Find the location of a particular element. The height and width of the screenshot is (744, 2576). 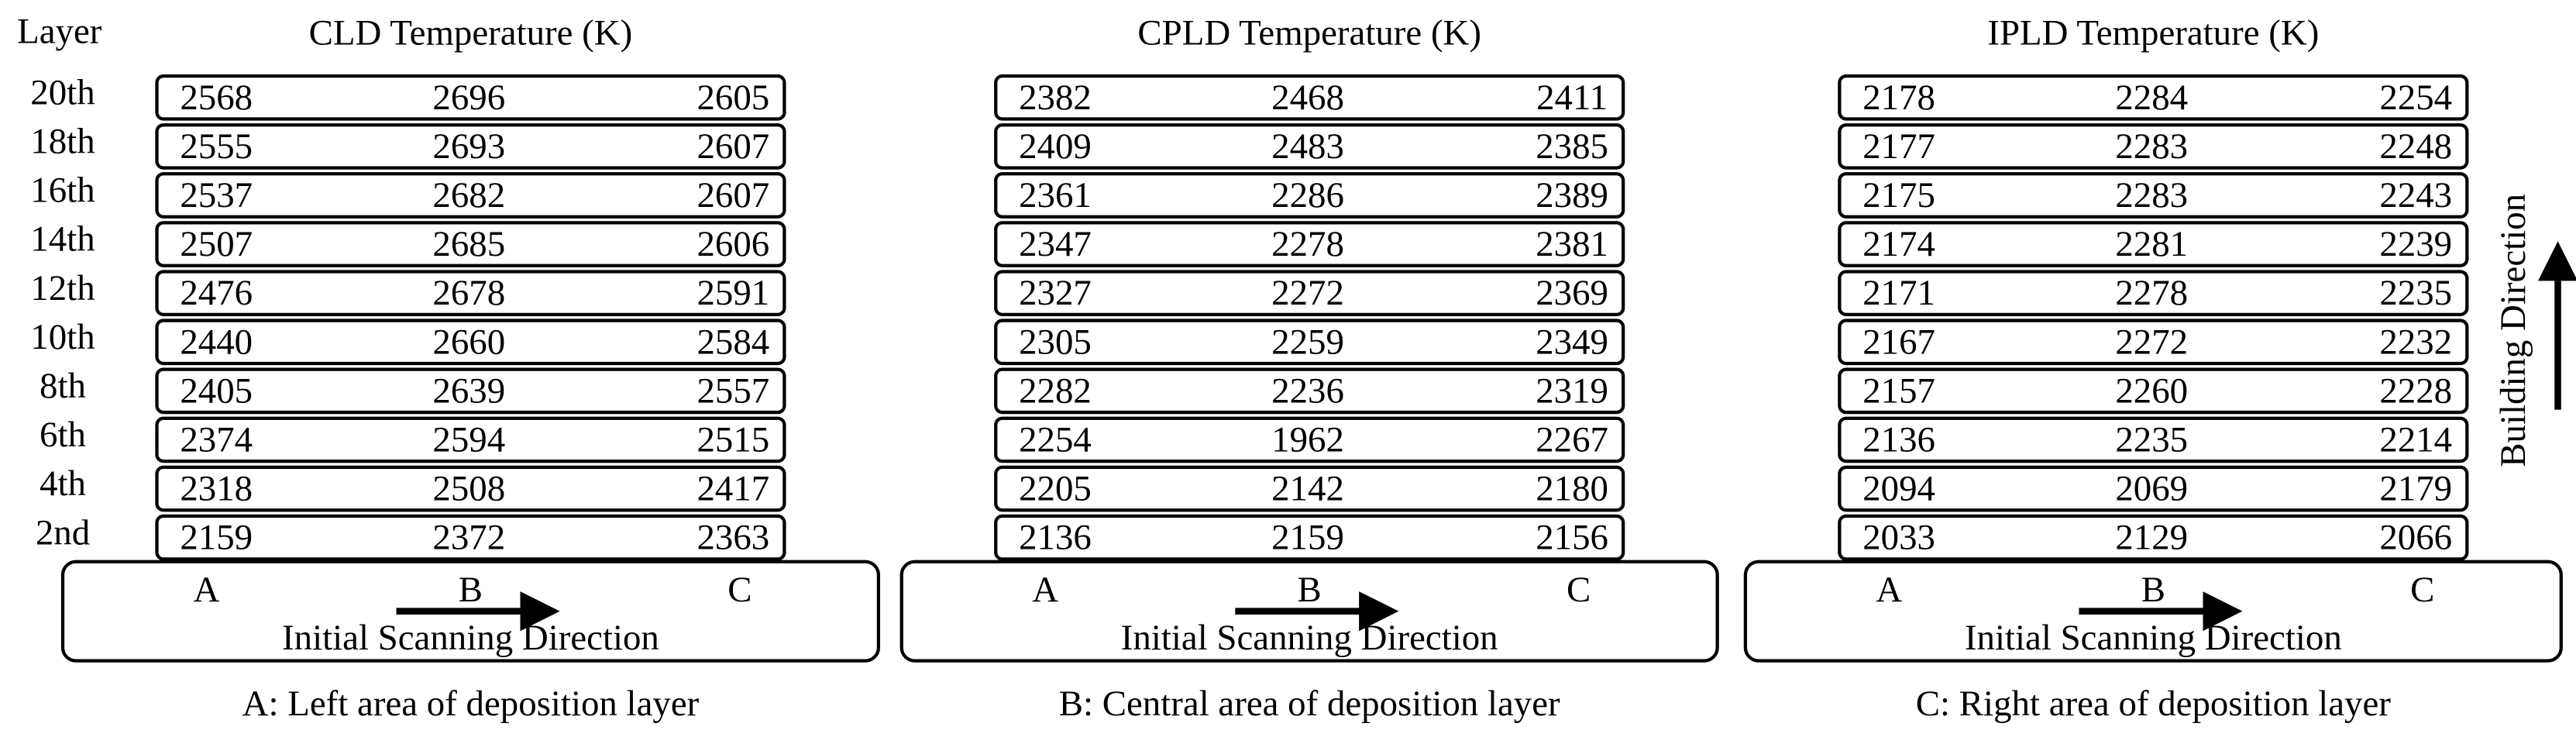

cell-value: 2682 is located at coordinates (468, 195).